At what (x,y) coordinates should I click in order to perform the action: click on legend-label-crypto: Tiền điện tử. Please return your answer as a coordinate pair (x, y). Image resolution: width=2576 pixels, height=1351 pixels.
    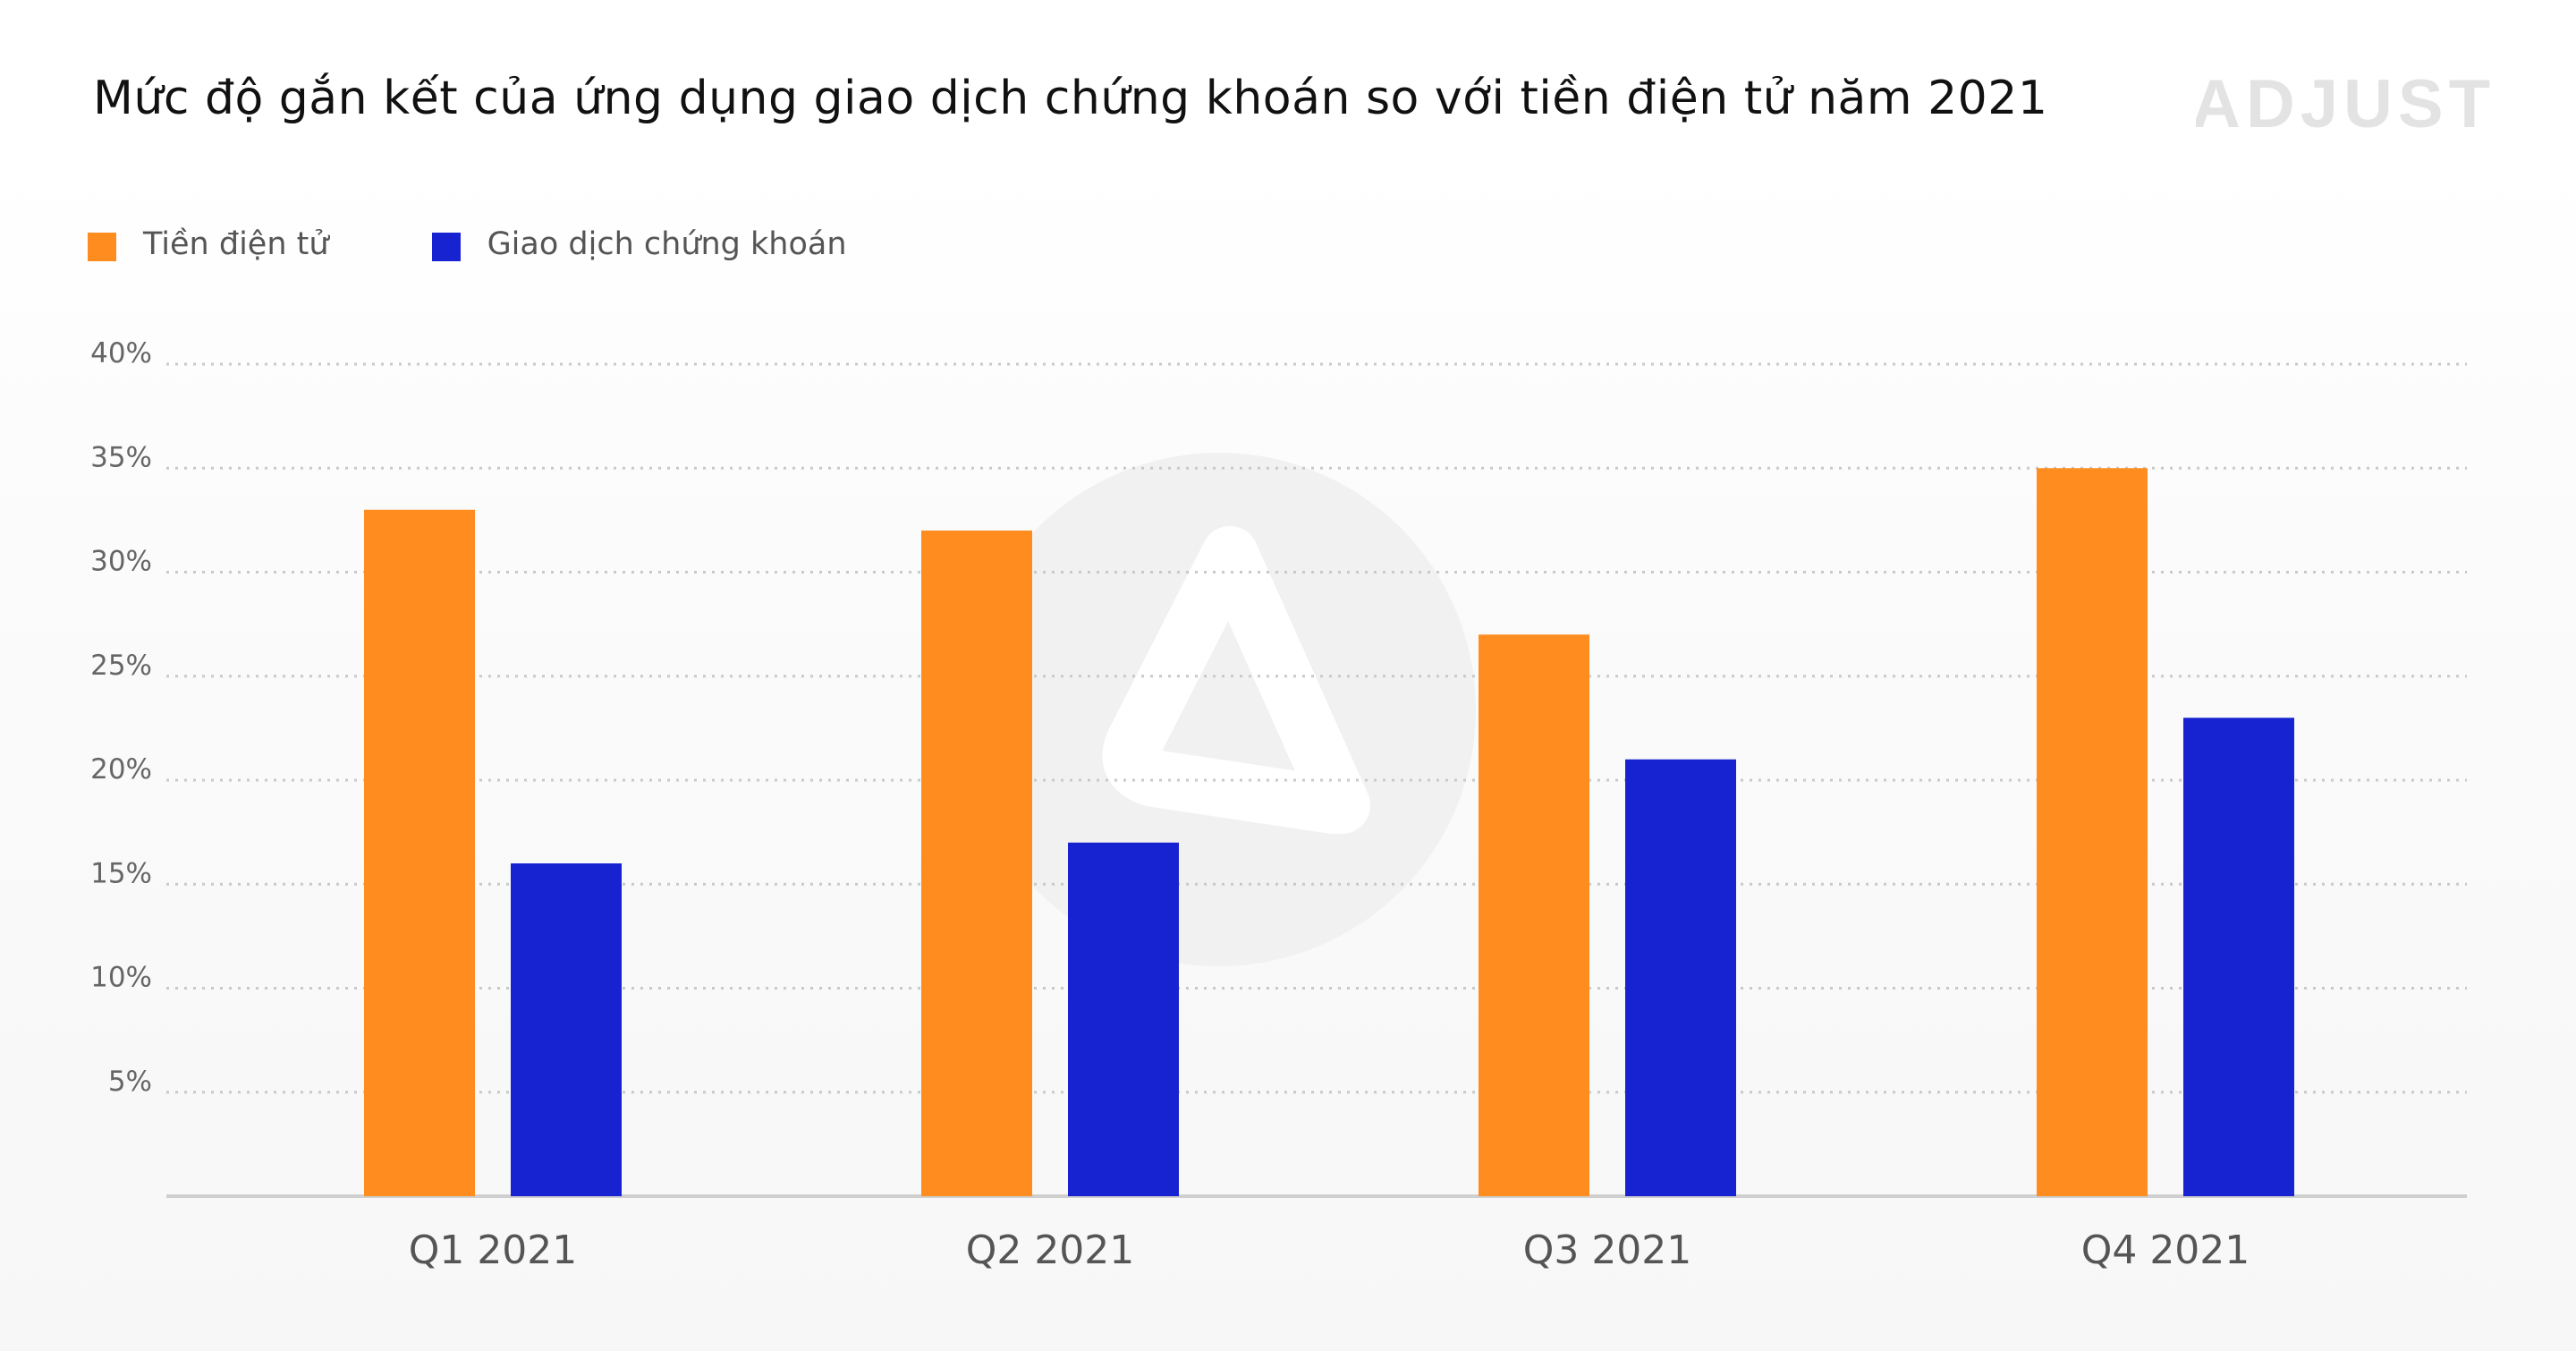
    Looking at the image, I should click on (236, 244).